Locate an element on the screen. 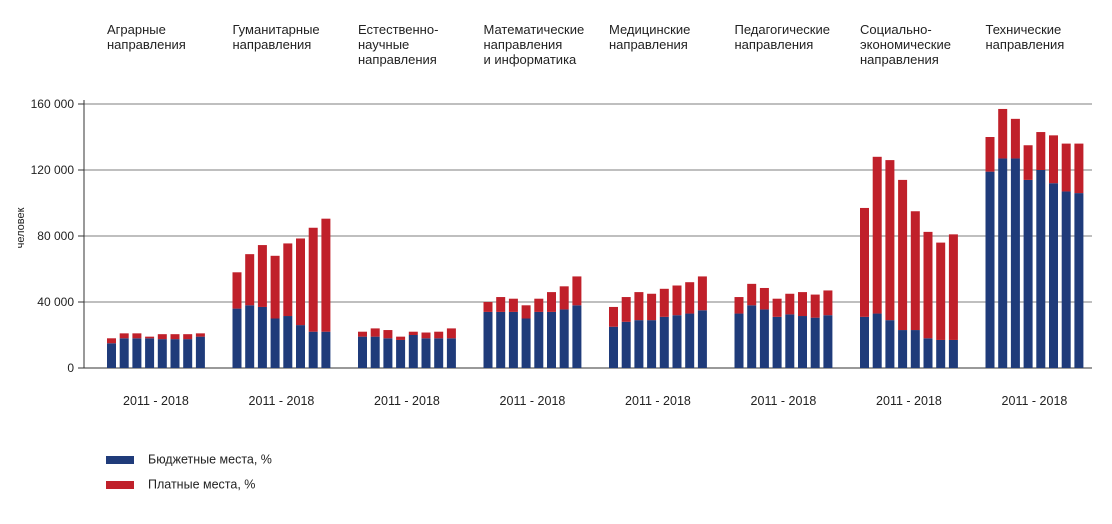  y-tick-label: 40 000 is located at coordinates (55, 302).